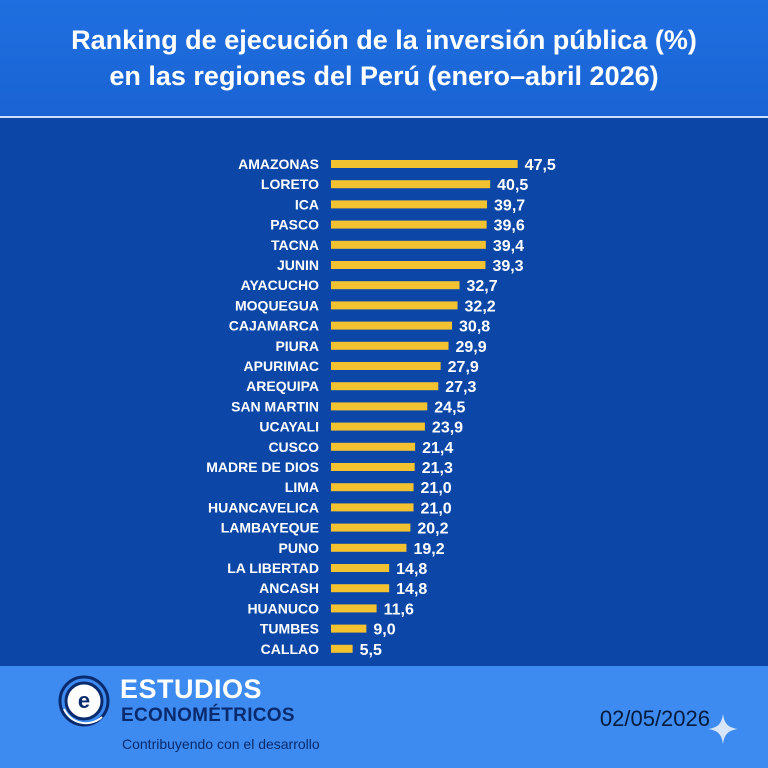  Describe the element at coordinates (289, 427) in the screenshot. I see `category-label: UCAYALI` at that location.